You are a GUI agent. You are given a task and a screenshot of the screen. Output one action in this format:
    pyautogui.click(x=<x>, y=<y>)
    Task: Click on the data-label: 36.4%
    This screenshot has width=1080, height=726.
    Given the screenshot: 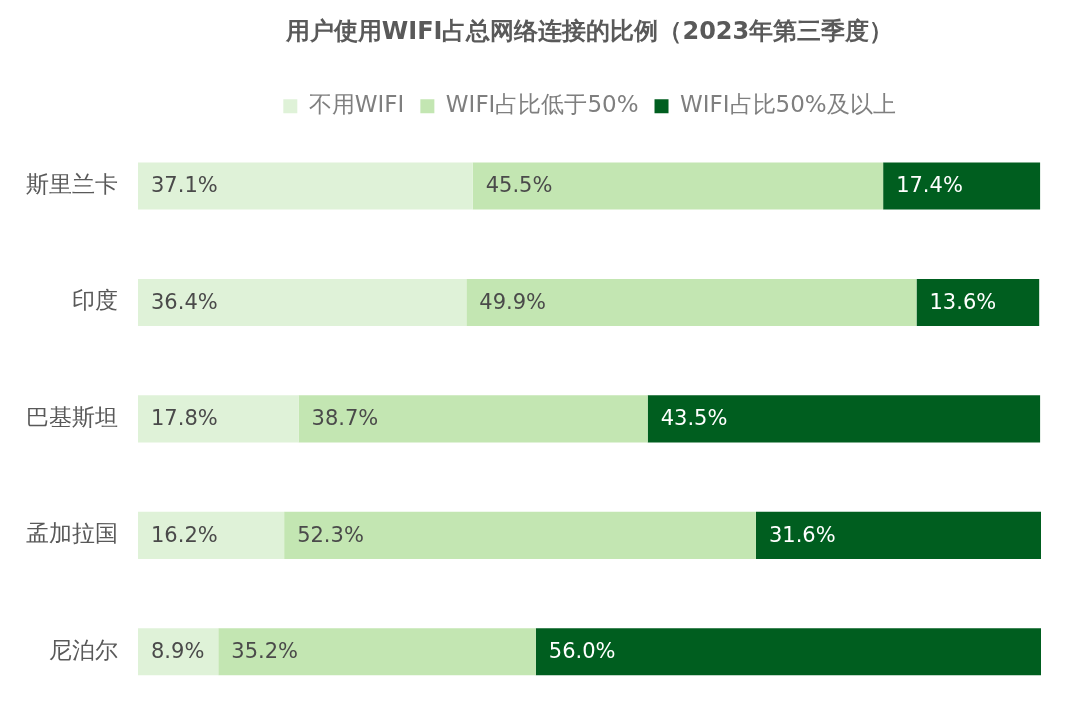 What is the action you would take?
    pyautogui.click(x=184, y=301)
    